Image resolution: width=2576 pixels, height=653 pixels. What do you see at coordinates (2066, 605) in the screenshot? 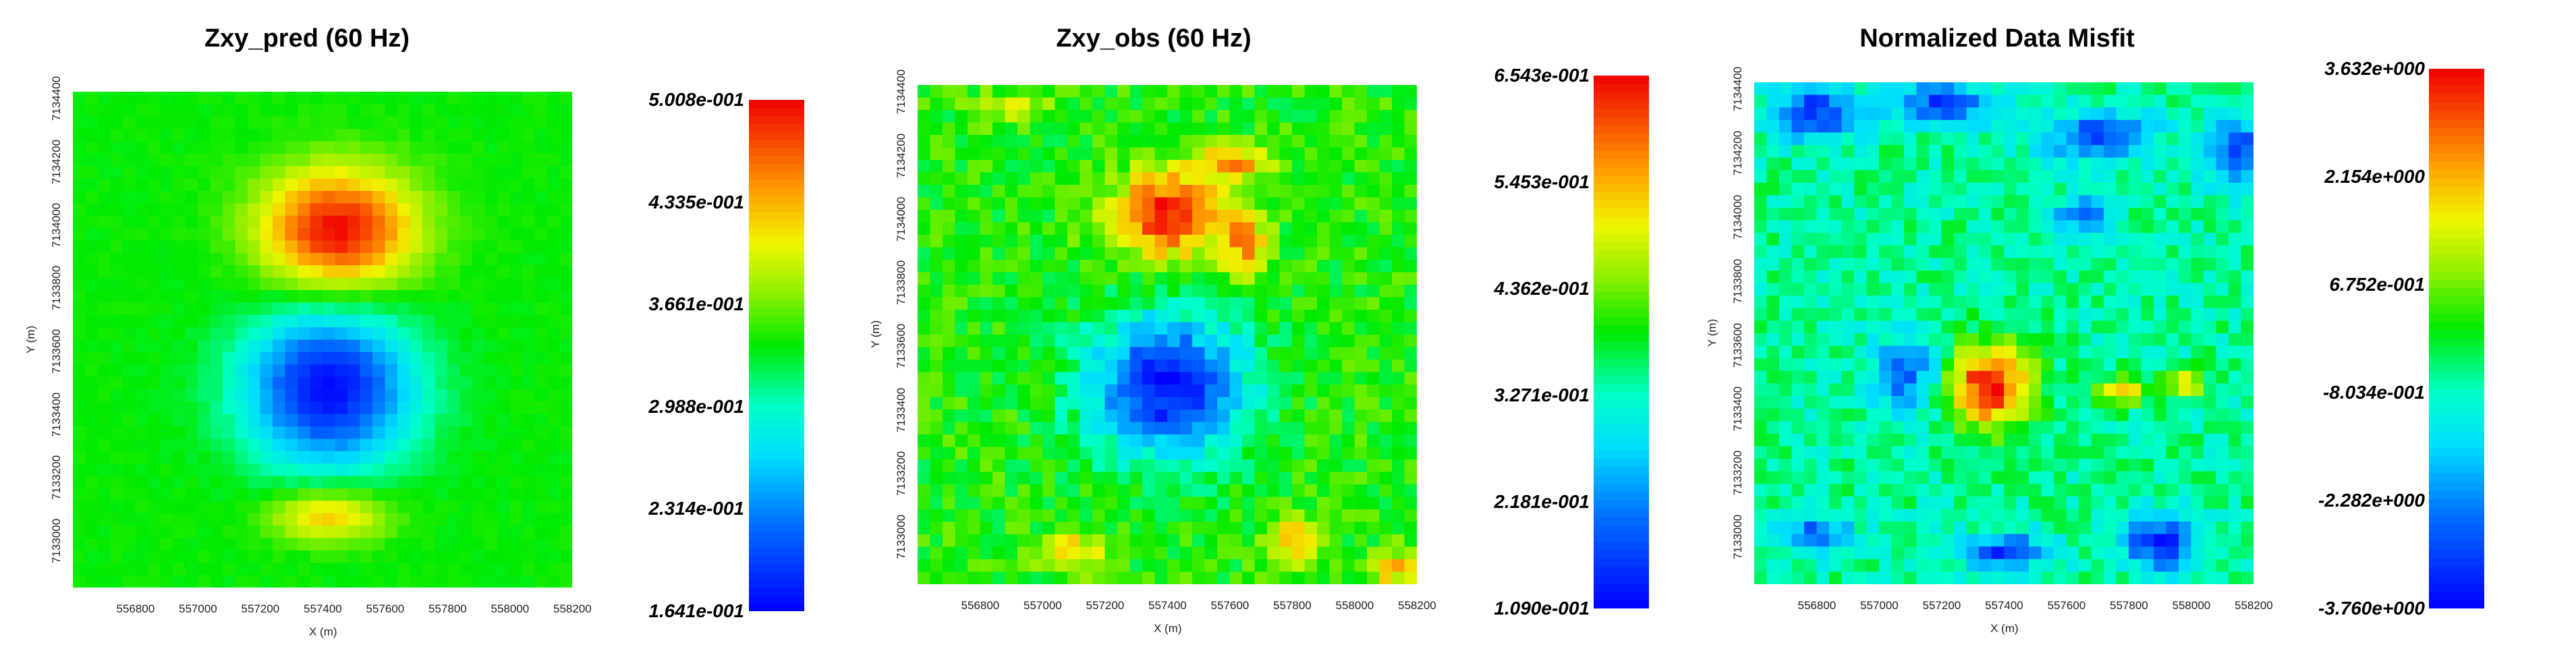
I see `x-tick-label: 557600` at bounding box center [2066, 605].